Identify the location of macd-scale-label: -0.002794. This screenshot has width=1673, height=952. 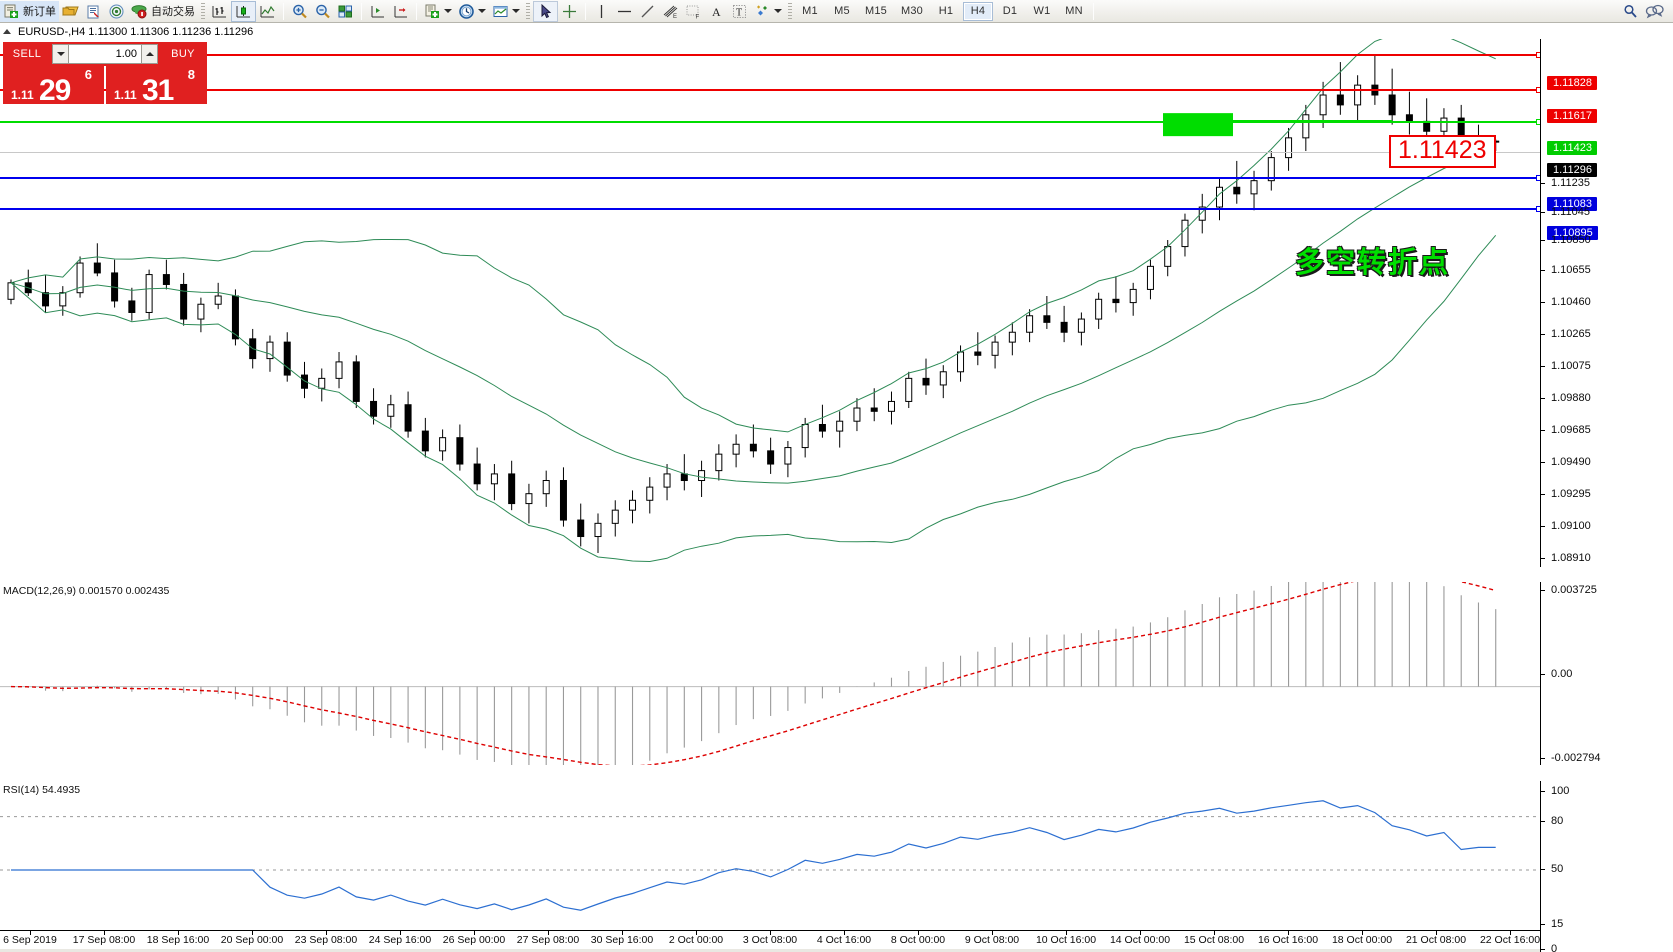
(1571, 758).